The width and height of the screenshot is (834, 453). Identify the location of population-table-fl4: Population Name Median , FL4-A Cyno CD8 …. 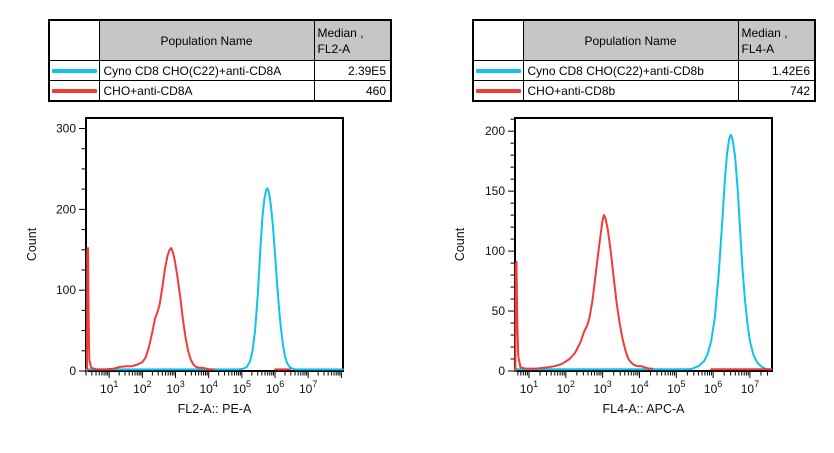
(644, 60).